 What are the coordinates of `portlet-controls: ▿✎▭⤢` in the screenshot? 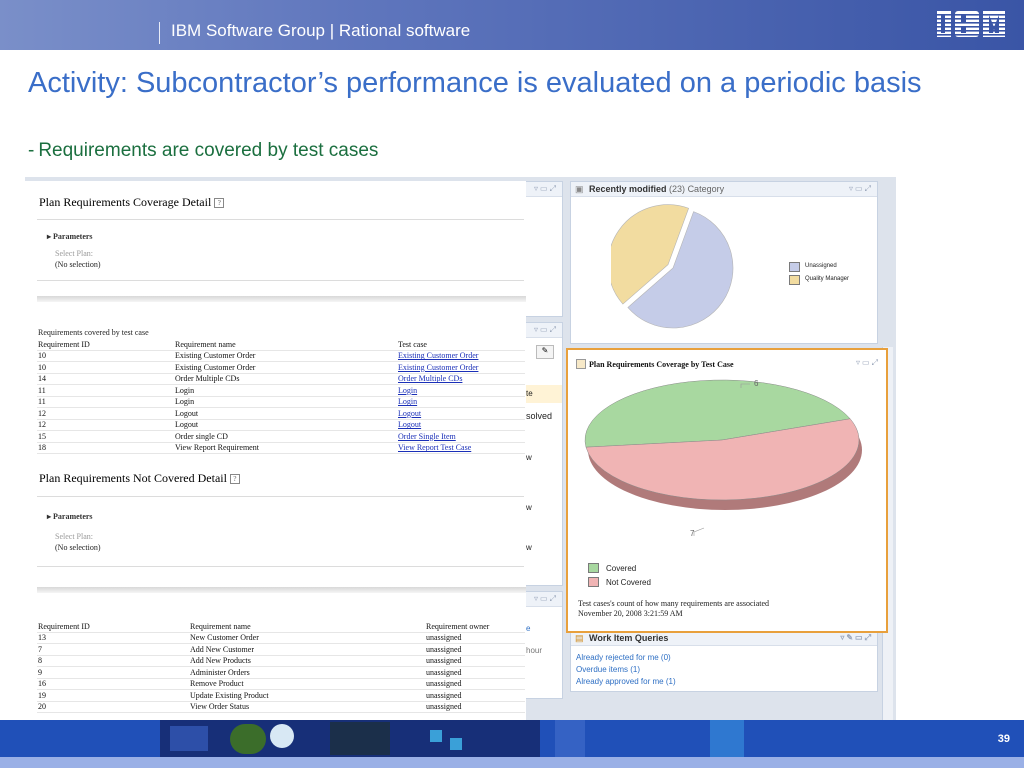 It's located at (856, 637).